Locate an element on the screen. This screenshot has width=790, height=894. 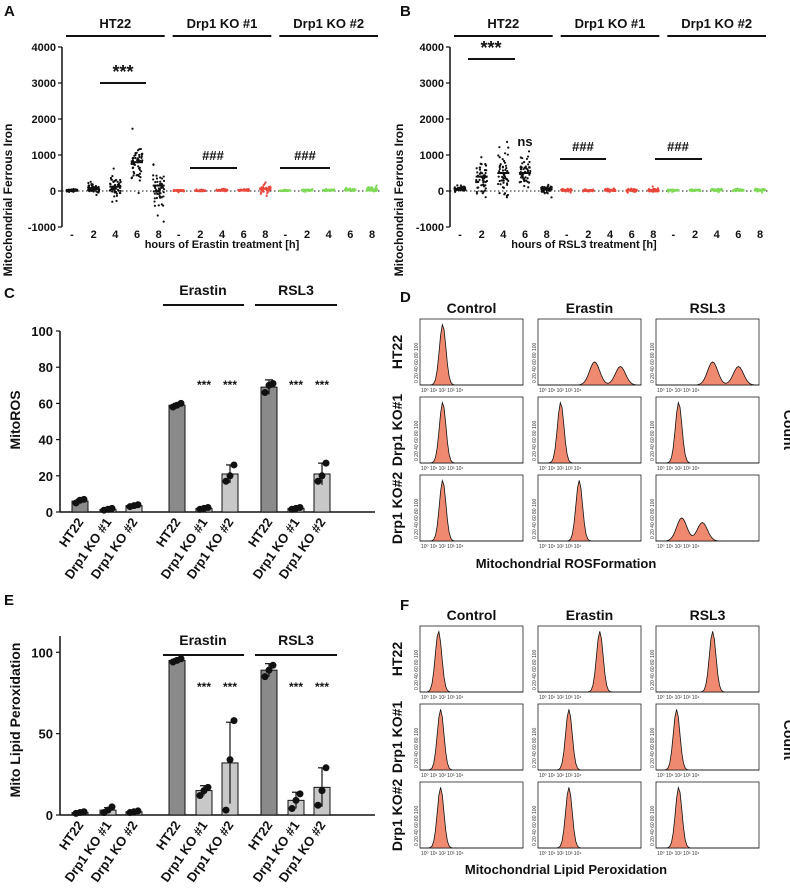
y-axis-label: Mitochondrial Ferrous Iron is located at coordinates (8, 200).